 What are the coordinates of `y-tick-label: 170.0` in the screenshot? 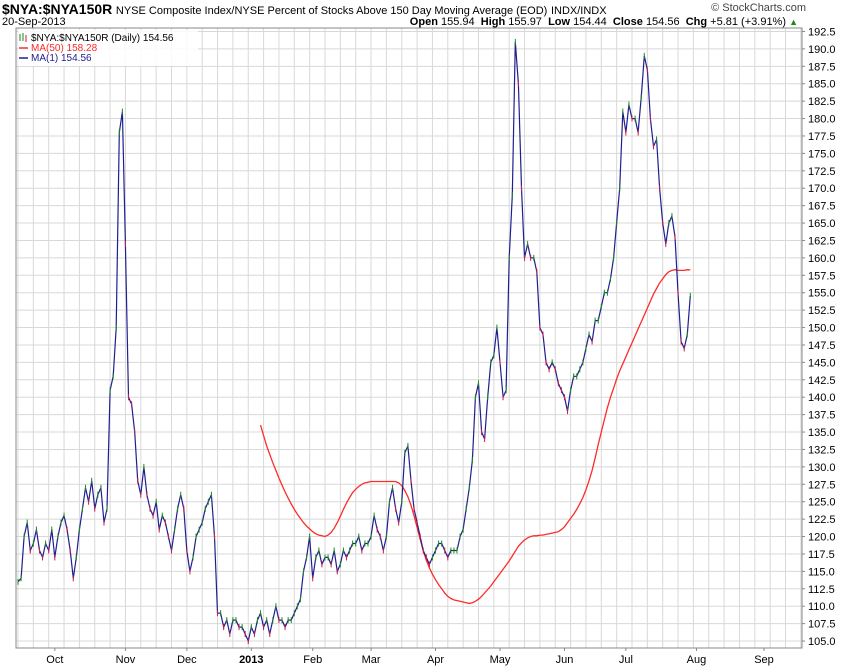 It's located at (822, 189).